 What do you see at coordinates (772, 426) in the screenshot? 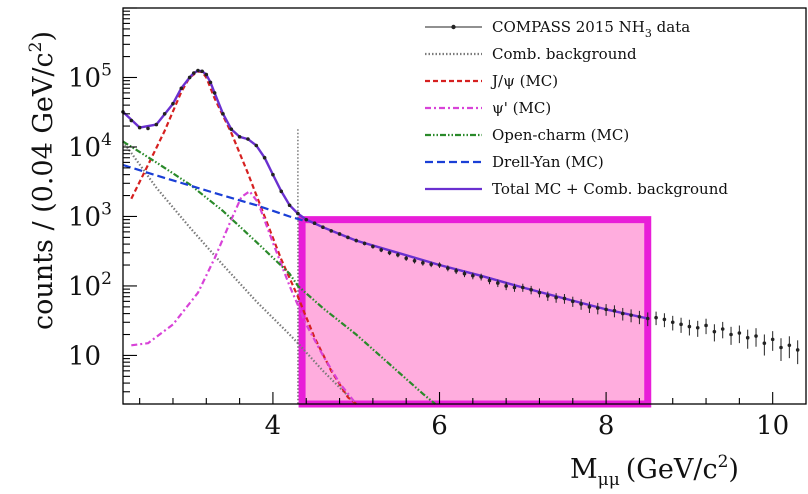
I see `x-tick-label: 10` at bounding box center [772, 426].